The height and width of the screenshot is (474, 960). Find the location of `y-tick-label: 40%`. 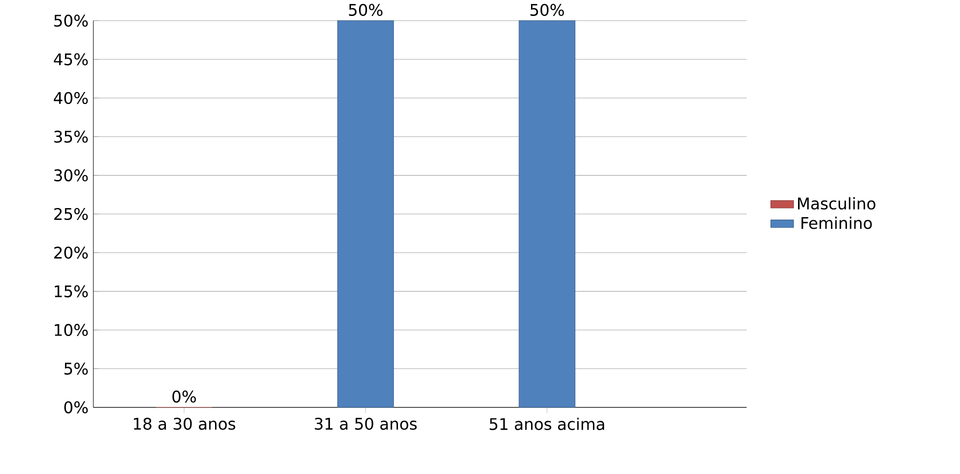

y-tick-label: 40% is located at coordinates (71, 98).